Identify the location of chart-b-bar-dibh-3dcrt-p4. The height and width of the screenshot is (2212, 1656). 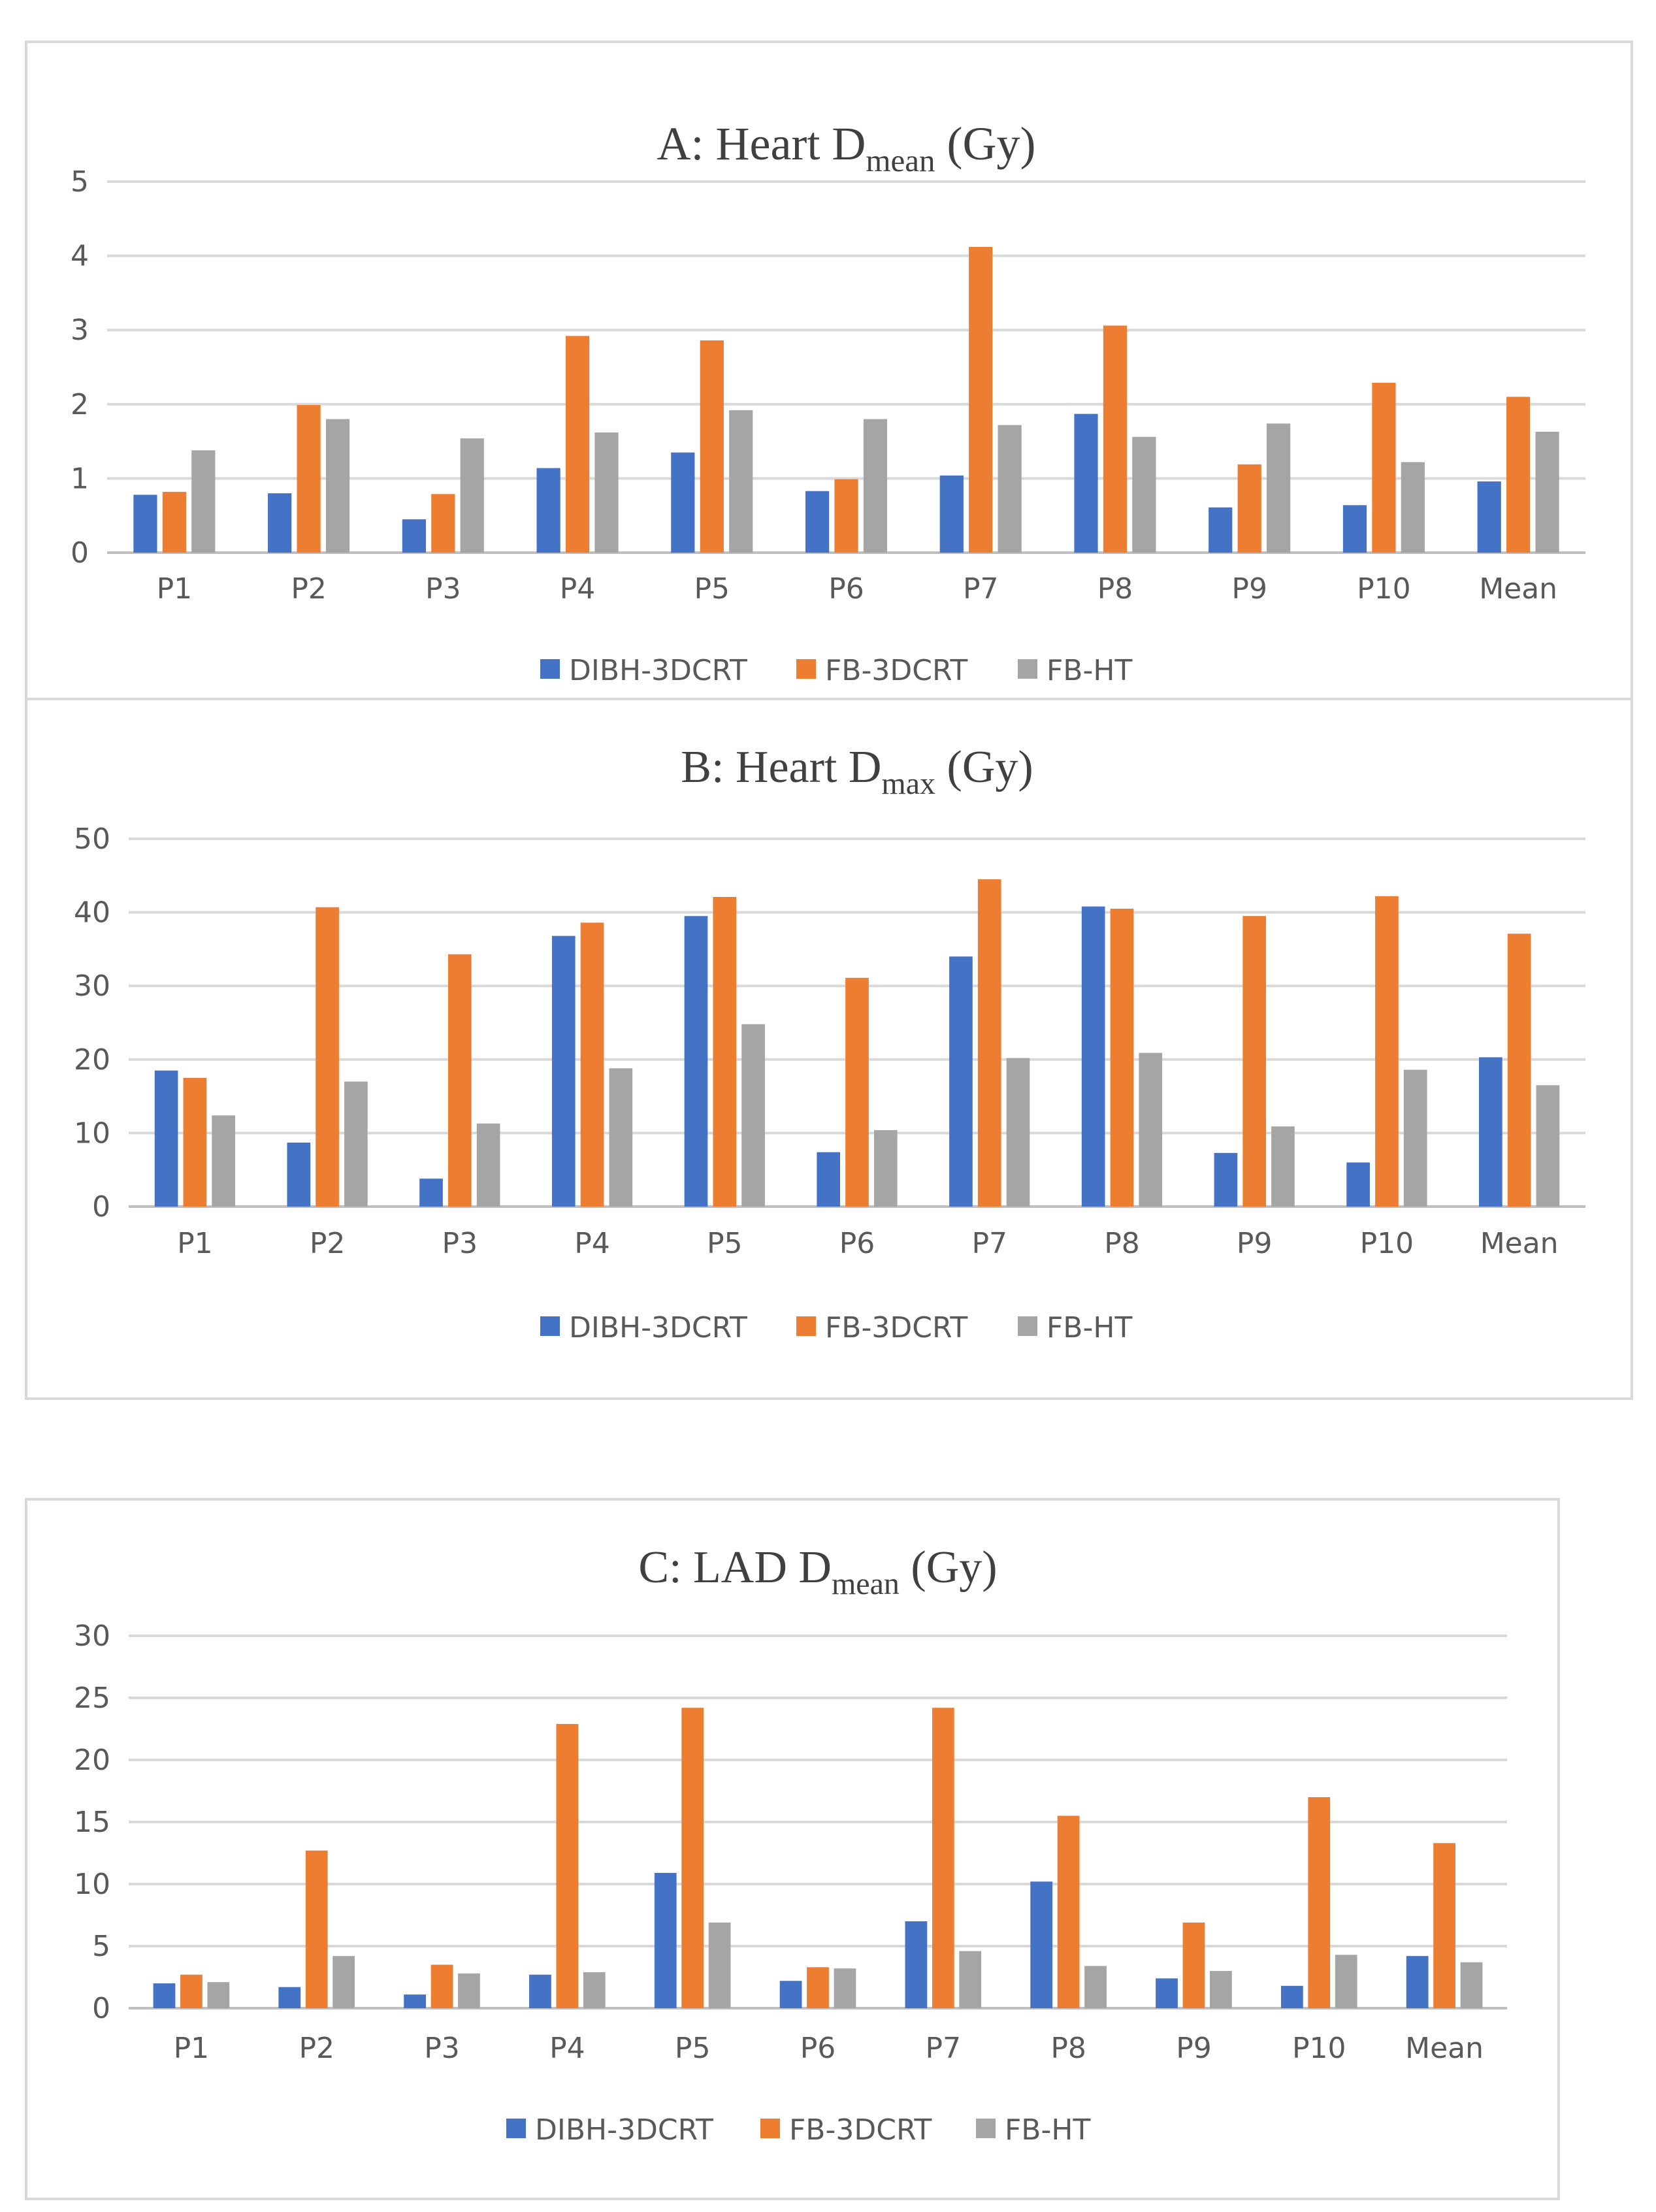
(563, 1071).